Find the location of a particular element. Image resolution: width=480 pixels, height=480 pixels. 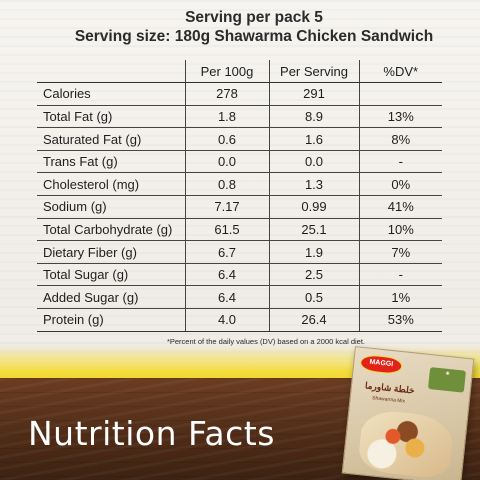

leaf-badge-icon: ❀ is located at coordinates (447, 380).